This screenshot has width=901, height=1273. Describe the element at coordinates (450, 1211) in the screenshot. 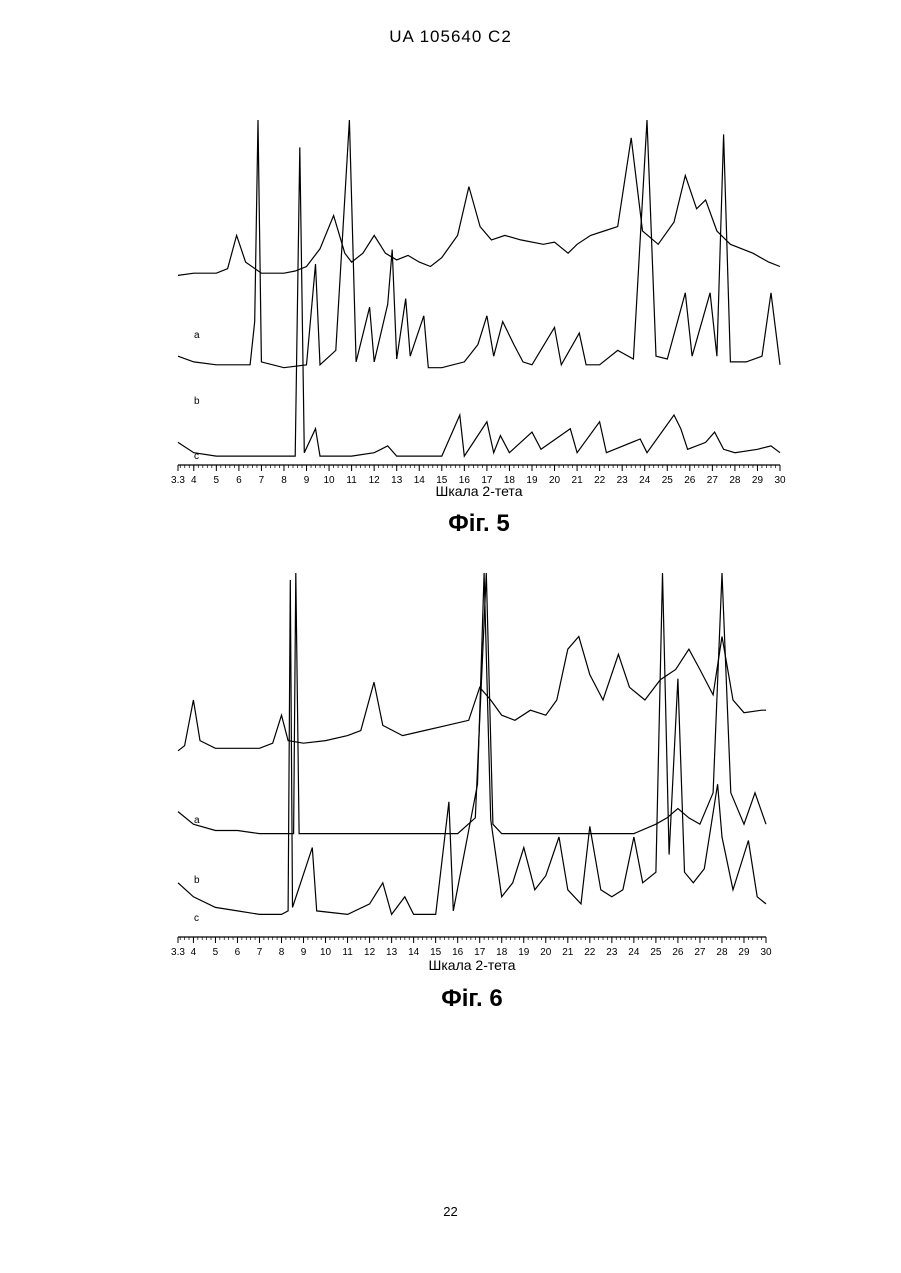

I see `page-number: 22` at that location.